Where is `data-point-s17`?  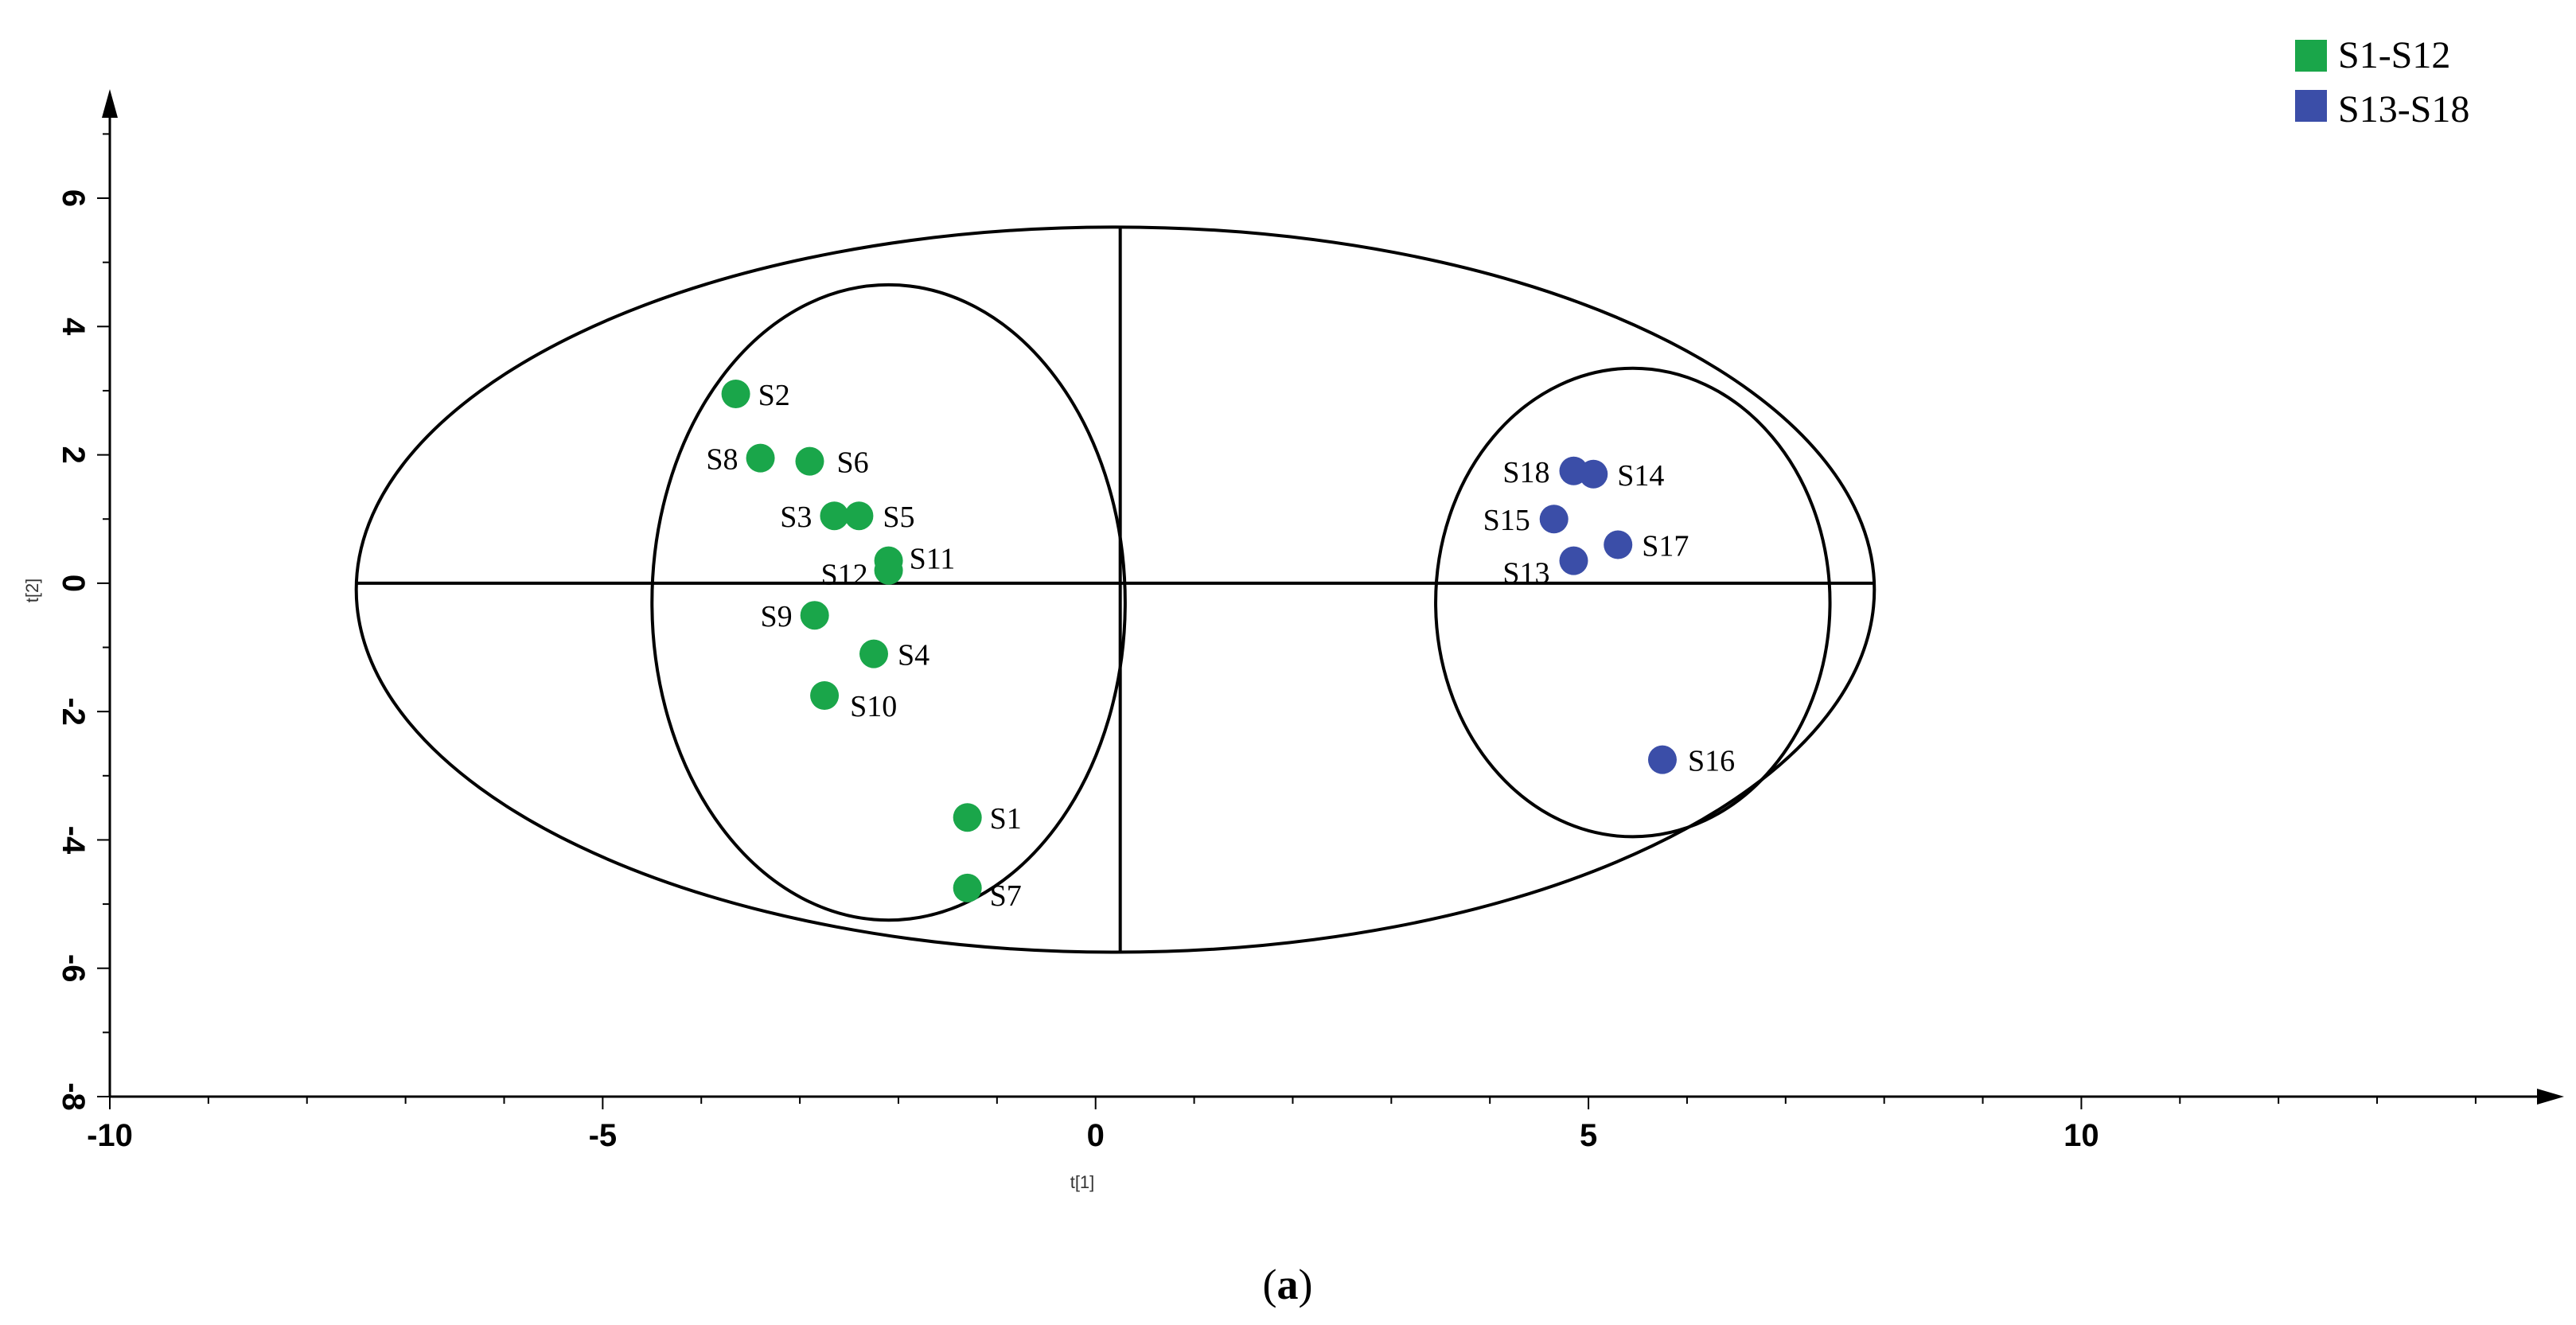
data-point-s17 is located at coordinates (1618, 544).